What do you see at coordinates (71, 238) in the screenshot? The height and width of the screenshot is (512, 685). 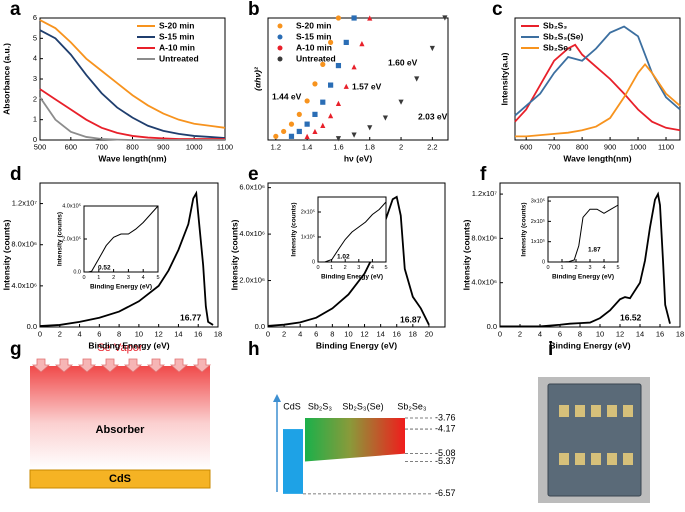 I see `y-tick-label: 2.0x10⁵` at bounding box center [71, 238].